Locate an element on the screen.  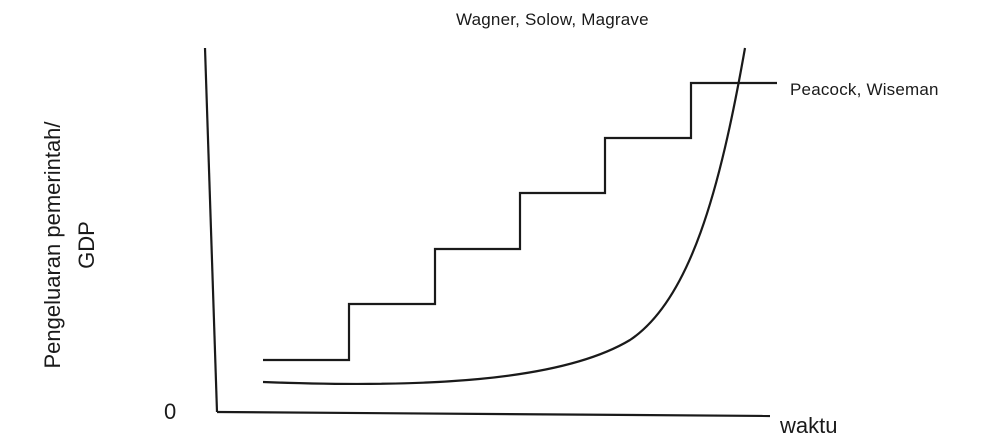
y-axis-label-line2: GDP is located at coordinates (86, 245).